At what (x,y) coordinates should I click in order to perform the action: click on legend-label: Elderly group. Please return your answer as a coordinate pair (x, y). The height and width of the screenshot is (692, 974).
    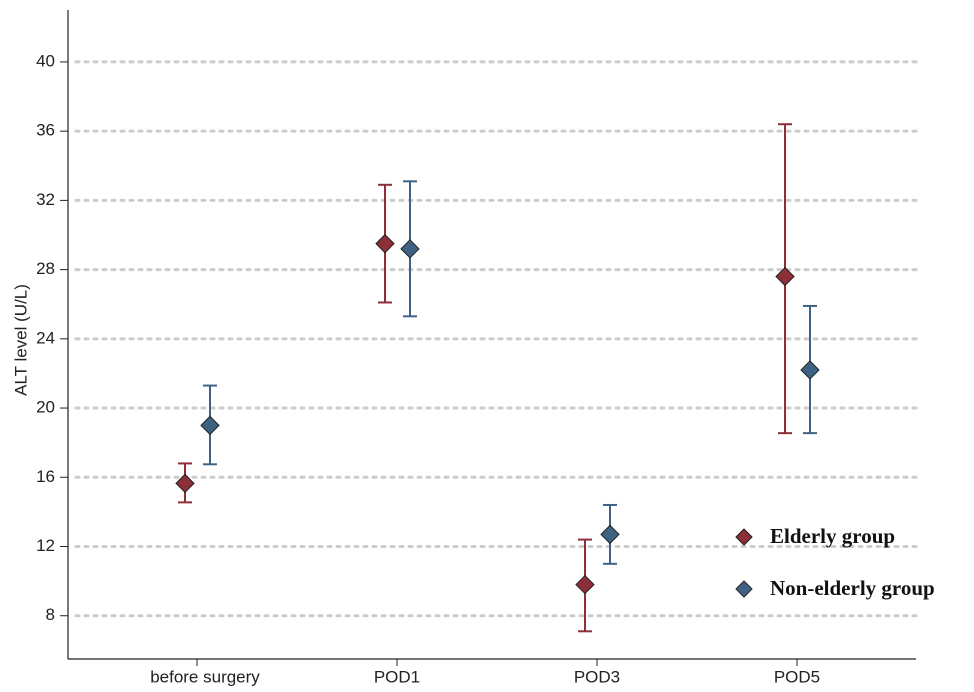
    Looking at the image, I should click on (832, 536).